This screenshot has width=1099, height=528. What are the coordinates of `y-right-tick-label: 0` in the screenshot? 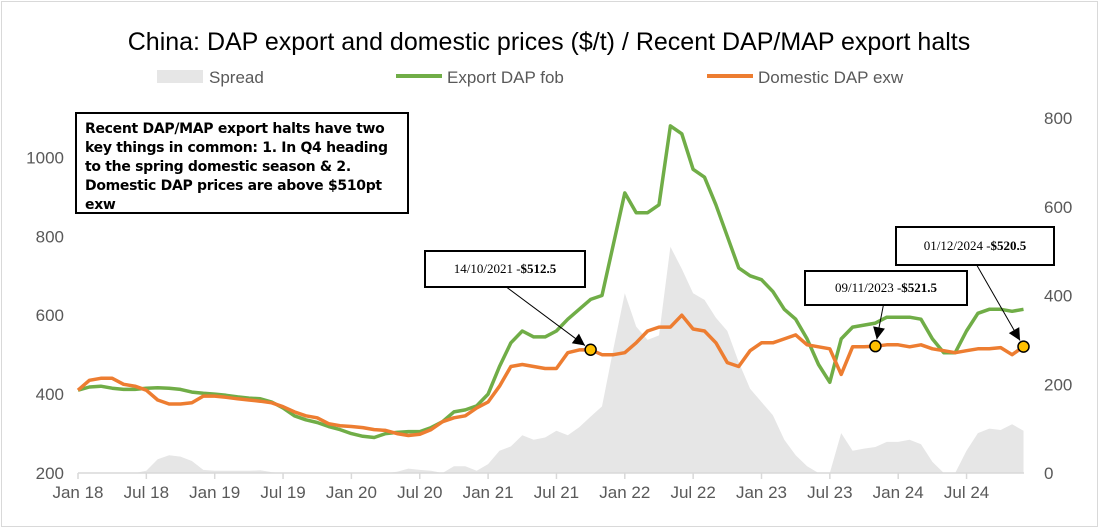 It's located at (1048, 473).